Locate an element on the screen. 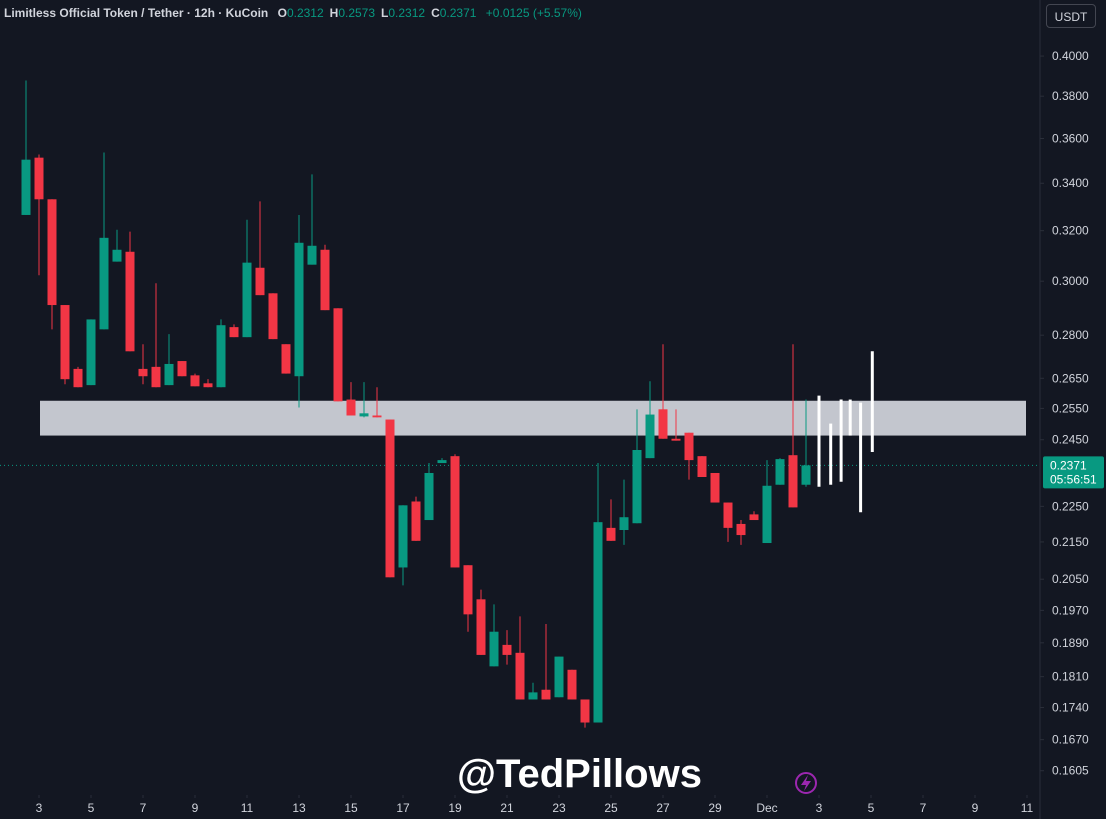 The width and height of the screenshot is (1106, 819). x-tick-label: 9 is located at coordinates (195, 808).